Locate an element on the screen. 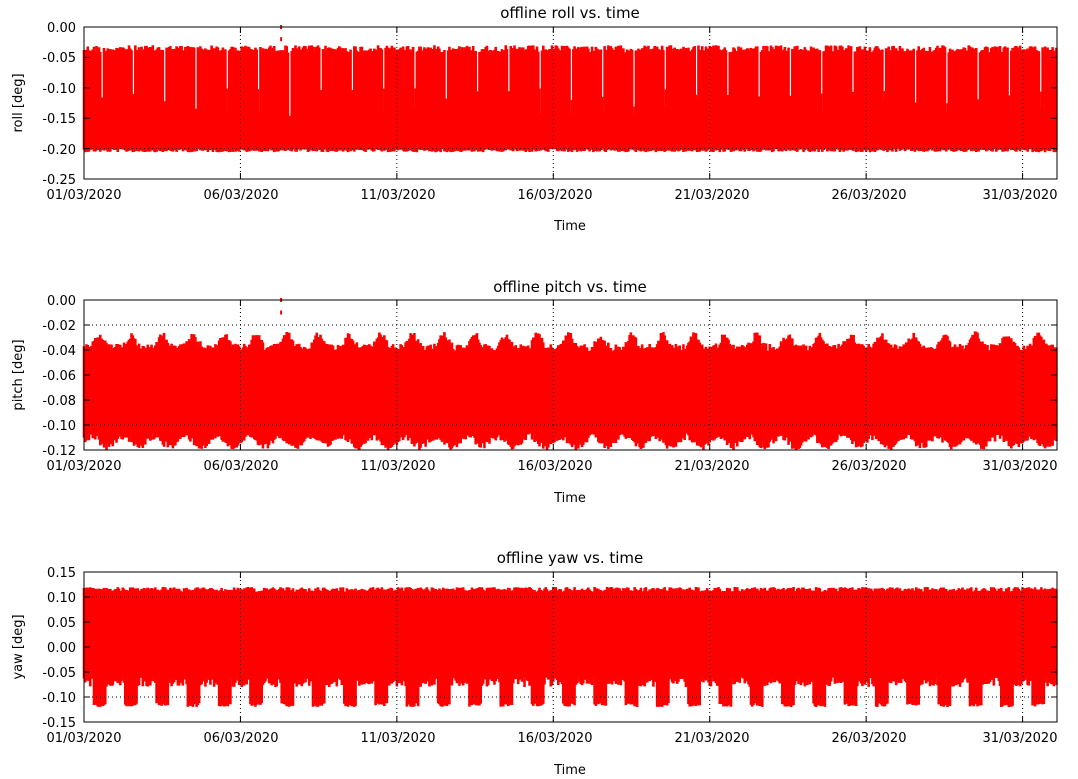 Image resolution: width=1078 pixels, height=779 pixels. y-tick-label: -0.20 is located at coordinates (59, 150).